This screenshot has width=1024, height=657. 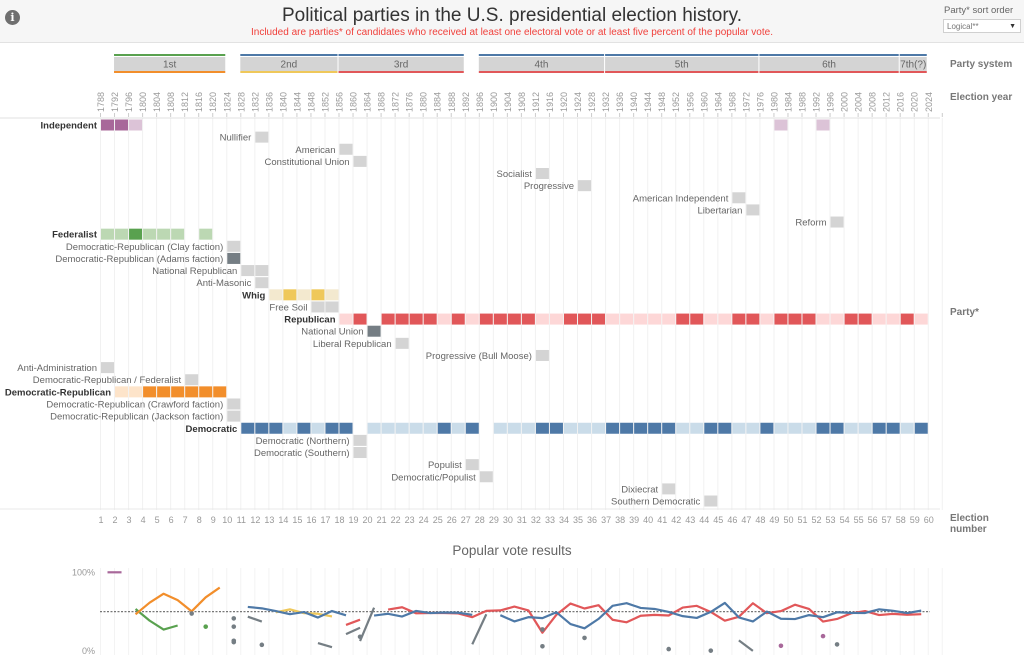 I want to click on info-icon: i, so click(x=12, y=17).